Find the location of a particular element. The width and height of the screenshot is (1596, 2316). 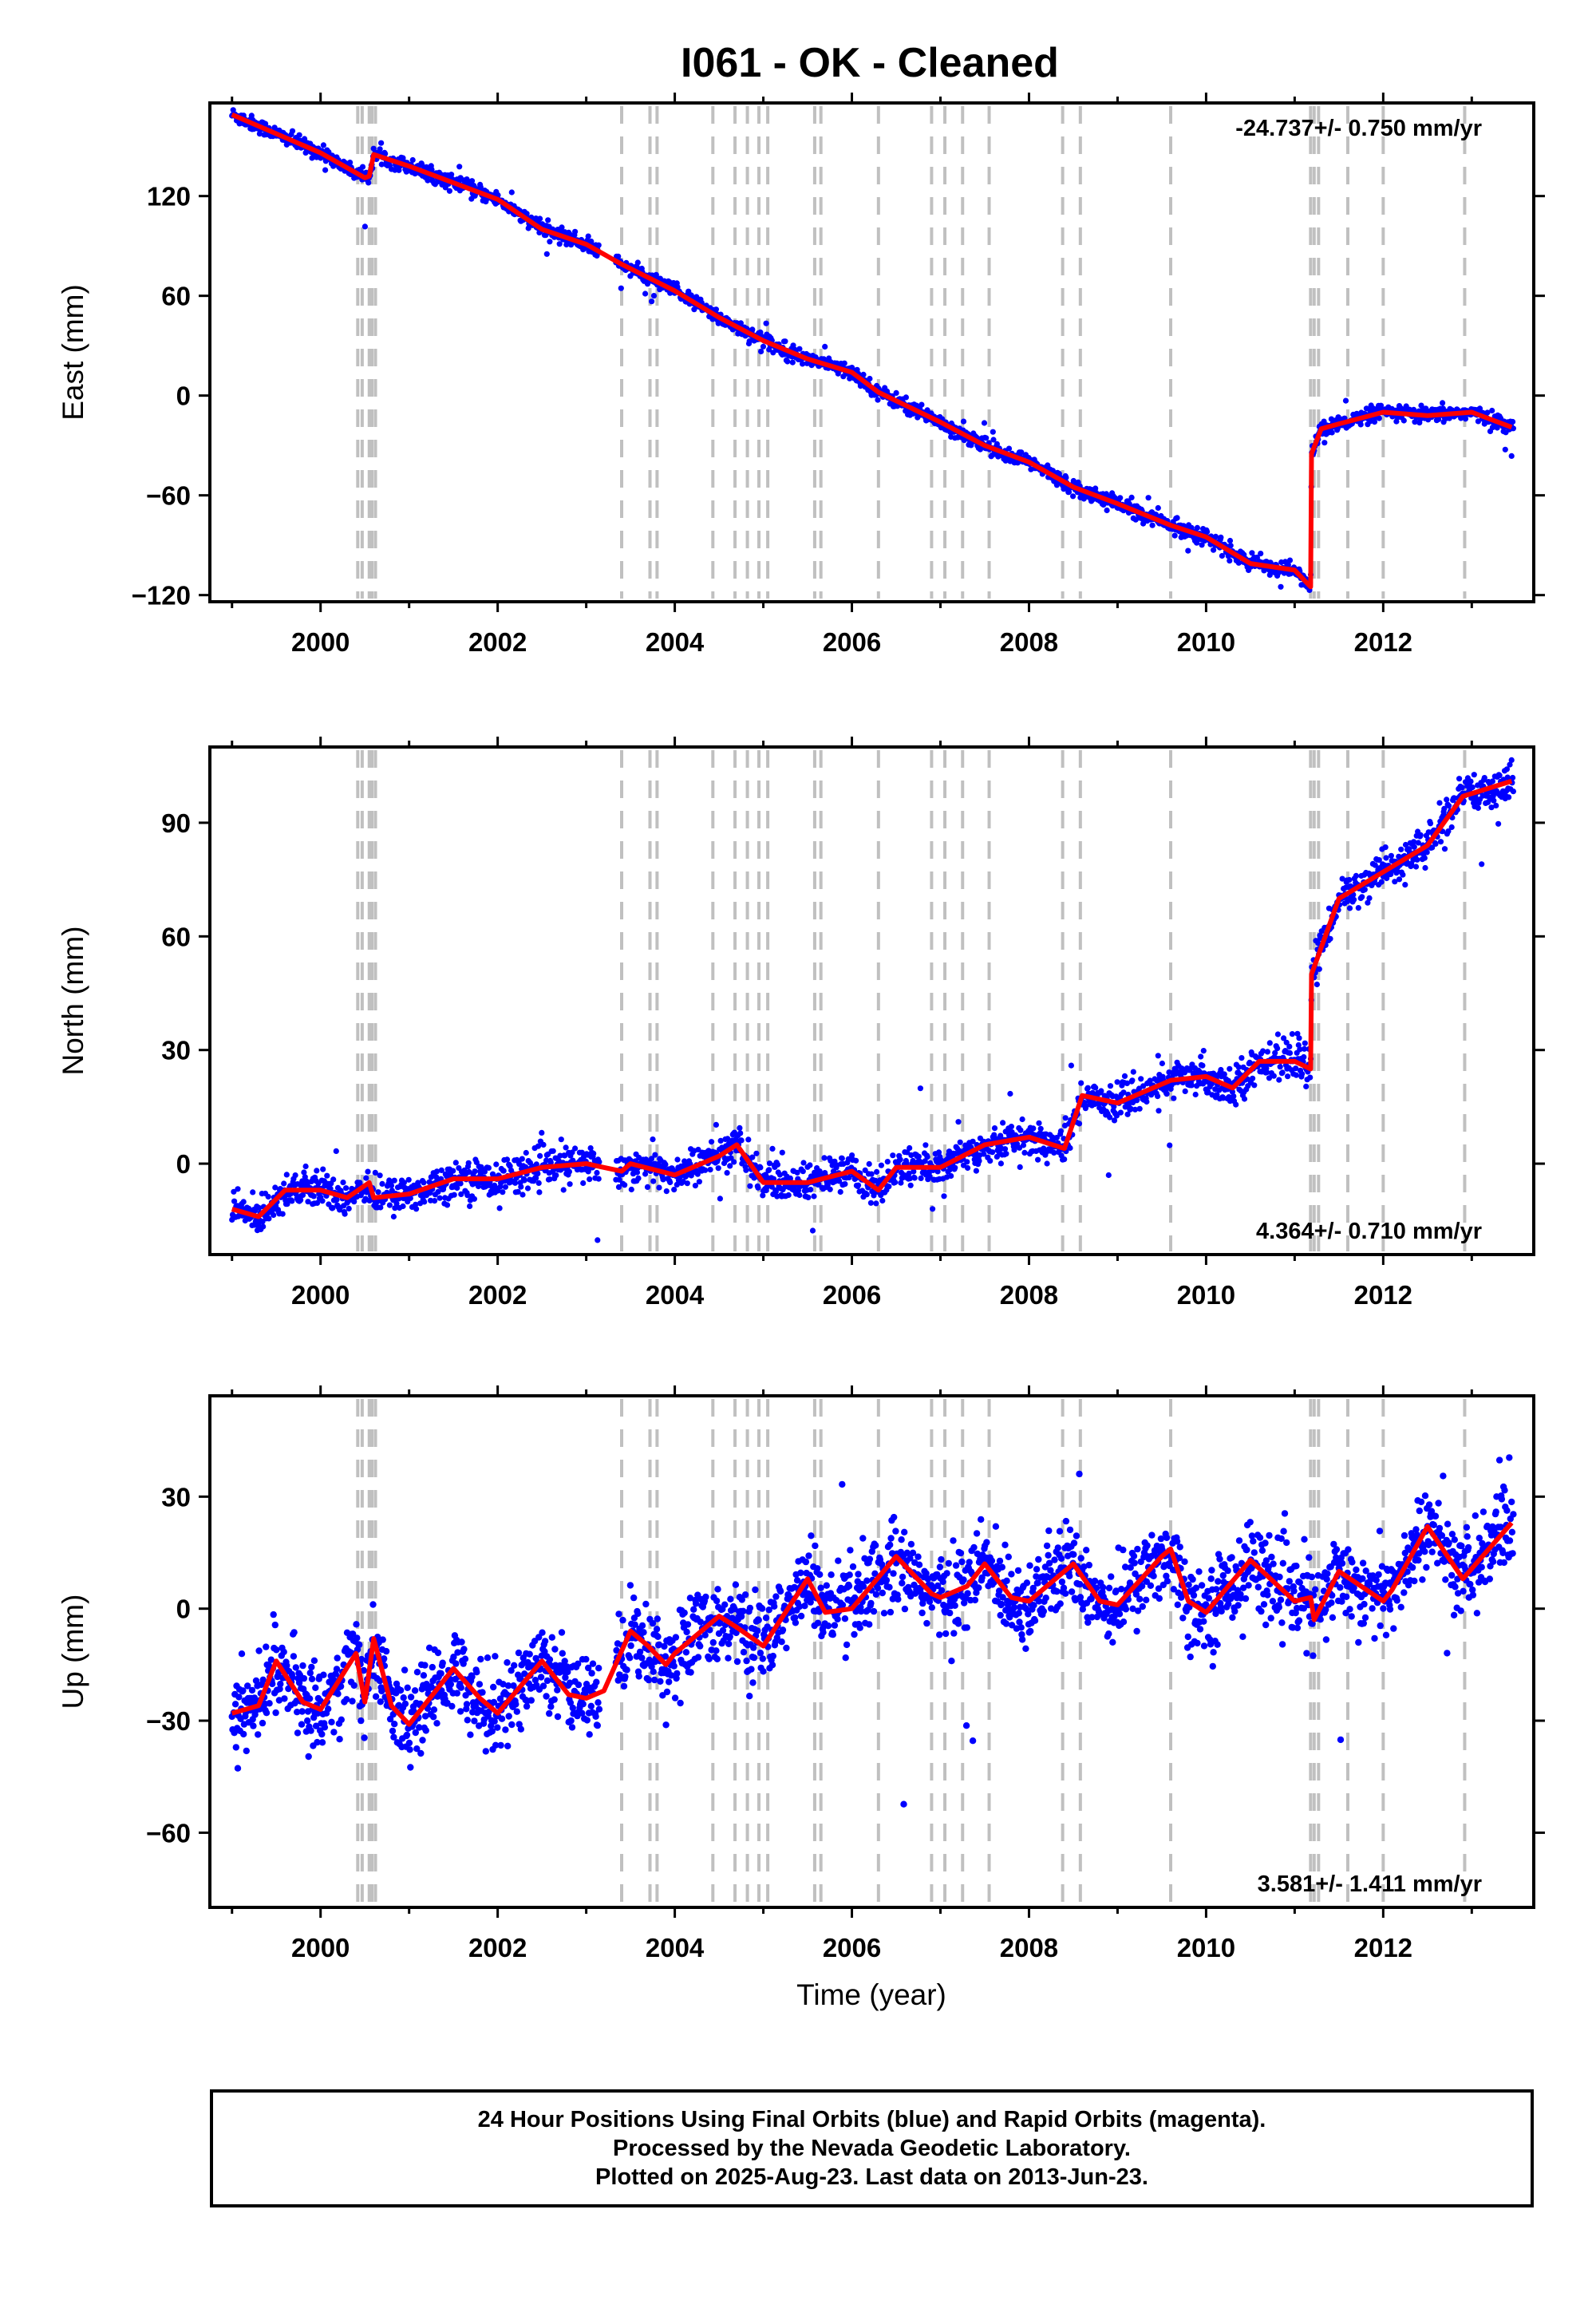

y-tick-label: 90 is located at coordinates (176, 823).